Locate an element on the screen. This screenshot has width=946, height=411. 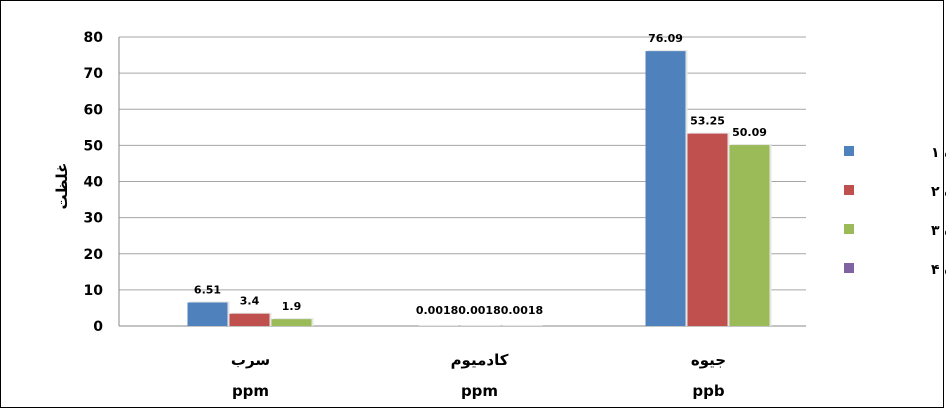
y-axis-ticks: 0 10 20 30 40 50 60 70 80 is located at coordinates (94, 182).